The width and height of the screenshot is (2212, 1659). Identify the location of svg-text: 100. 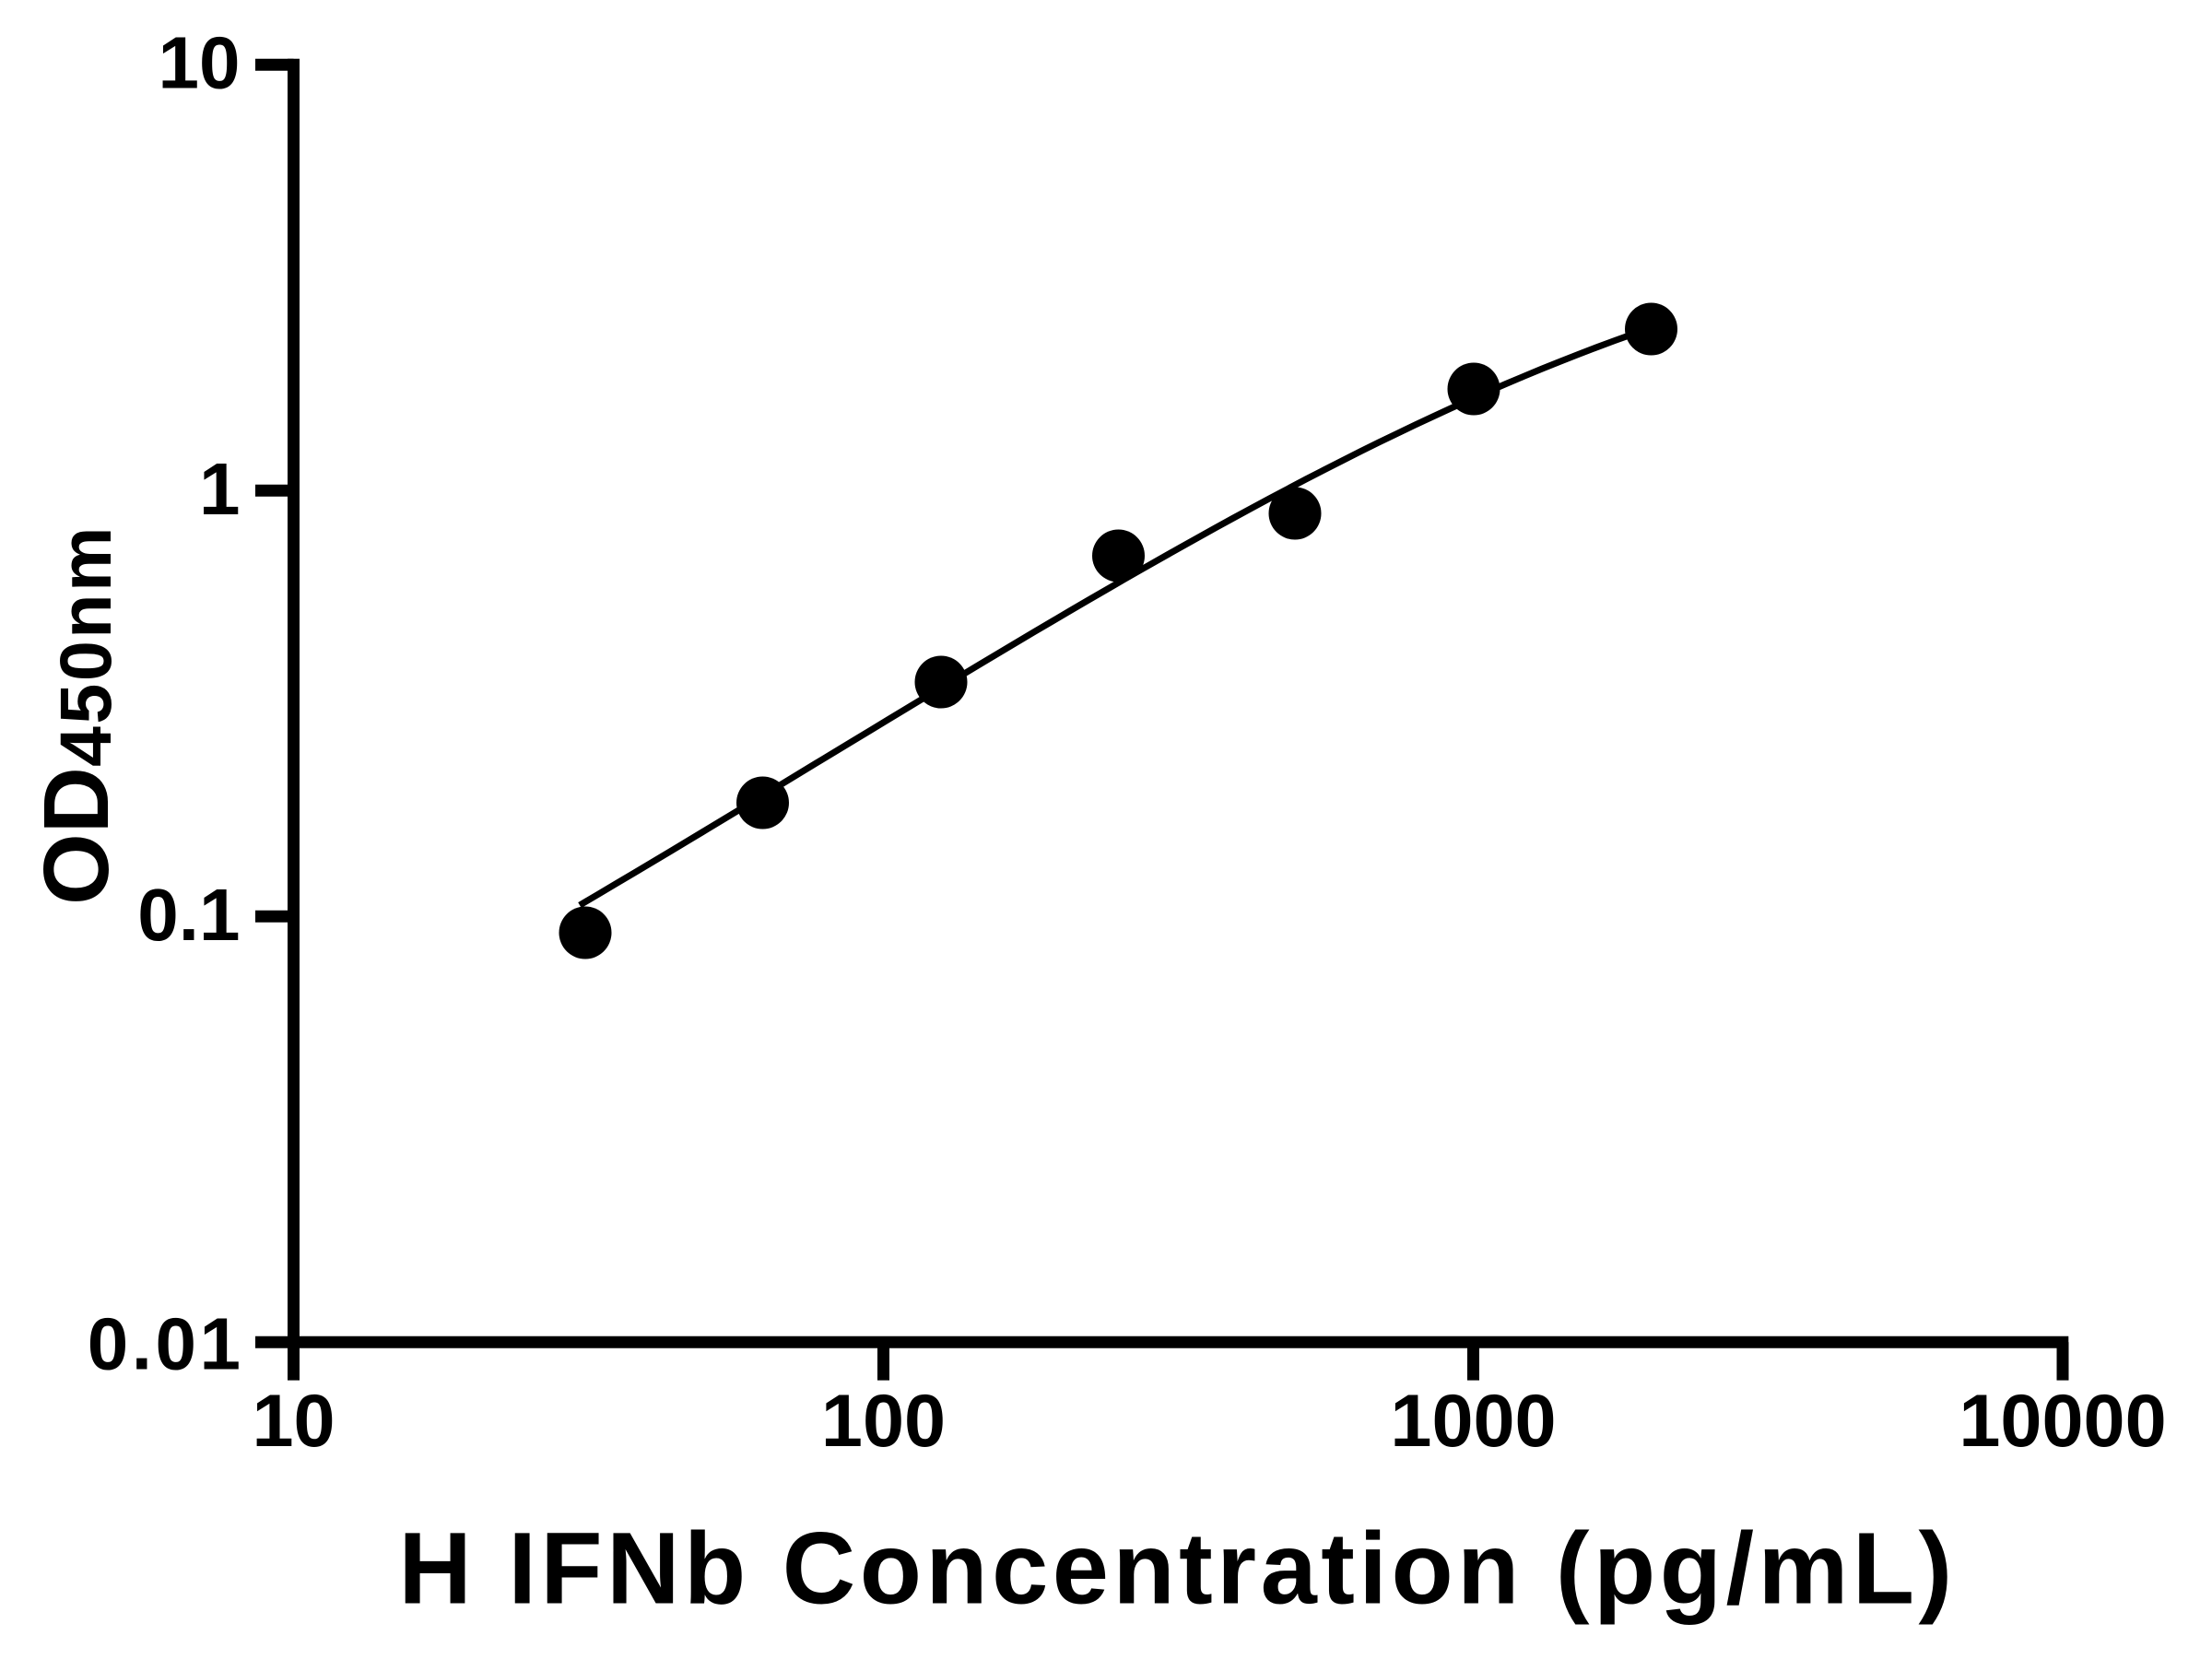
(883, 1421).